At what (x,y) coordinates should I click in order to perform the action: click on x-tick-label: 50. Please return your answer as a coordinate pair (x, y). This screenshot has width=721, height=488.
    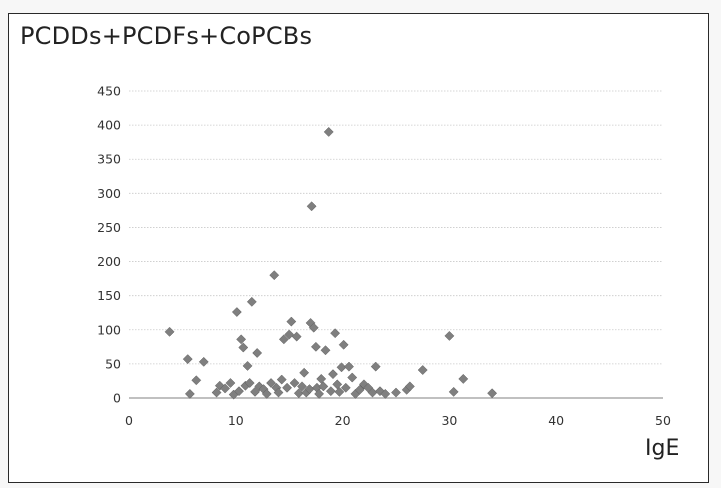
    Looking at the image, I should click on (663, 420).